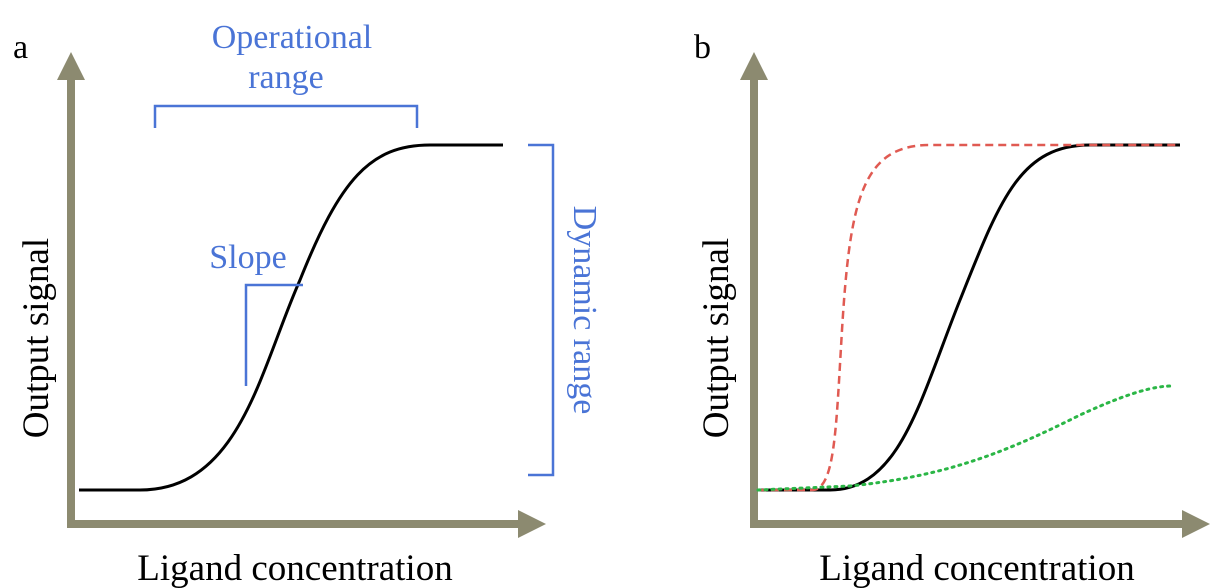 The image size is (1212, 588). Describe the element at coordinates (273, 334) in the screenshot. I see `slope-marker` at that location.